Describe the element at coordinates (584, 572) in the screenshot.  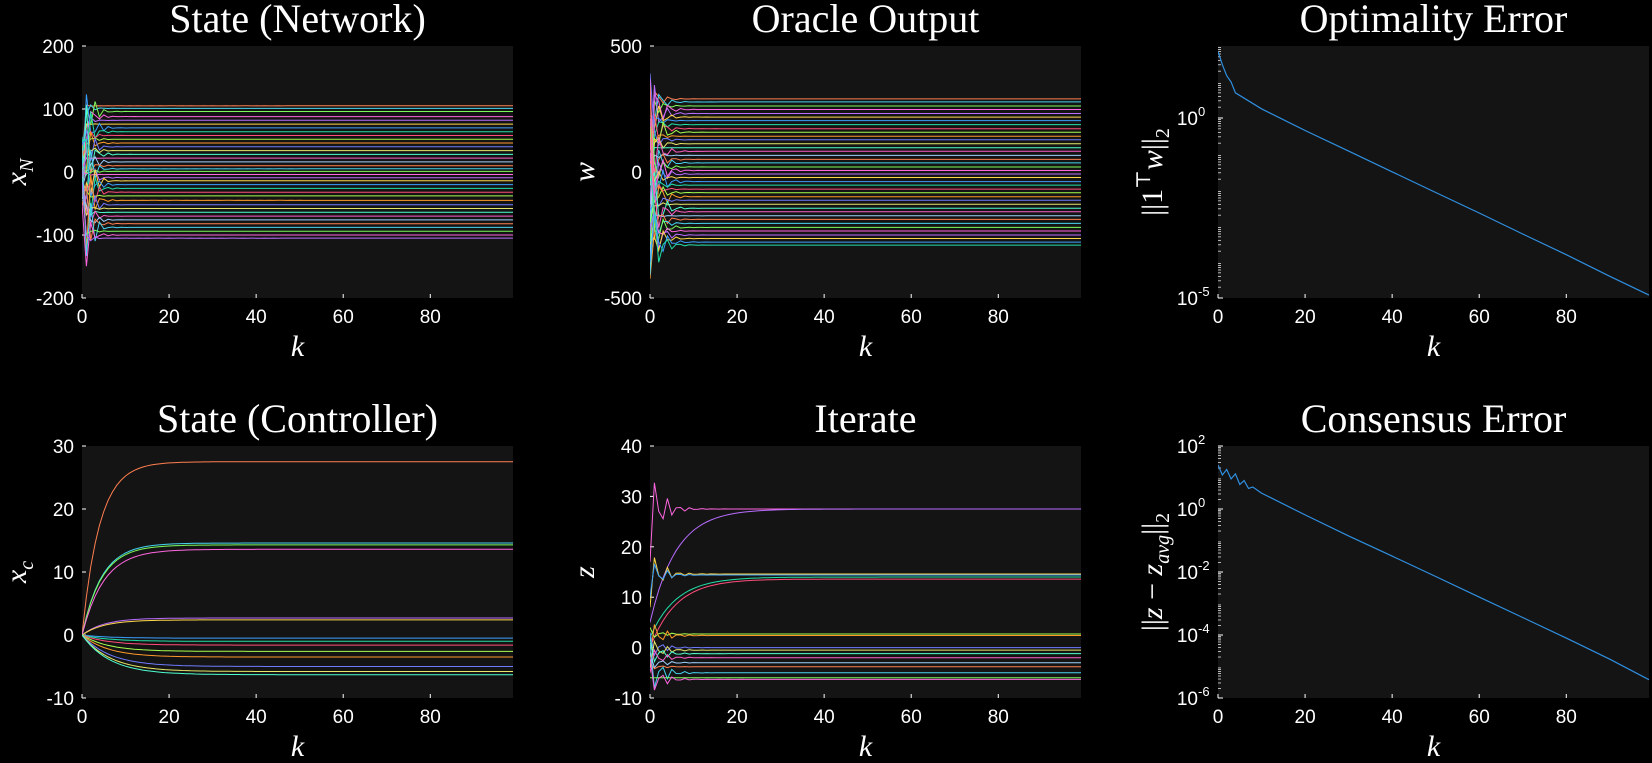
I see `y-axis-label: z` at that location.